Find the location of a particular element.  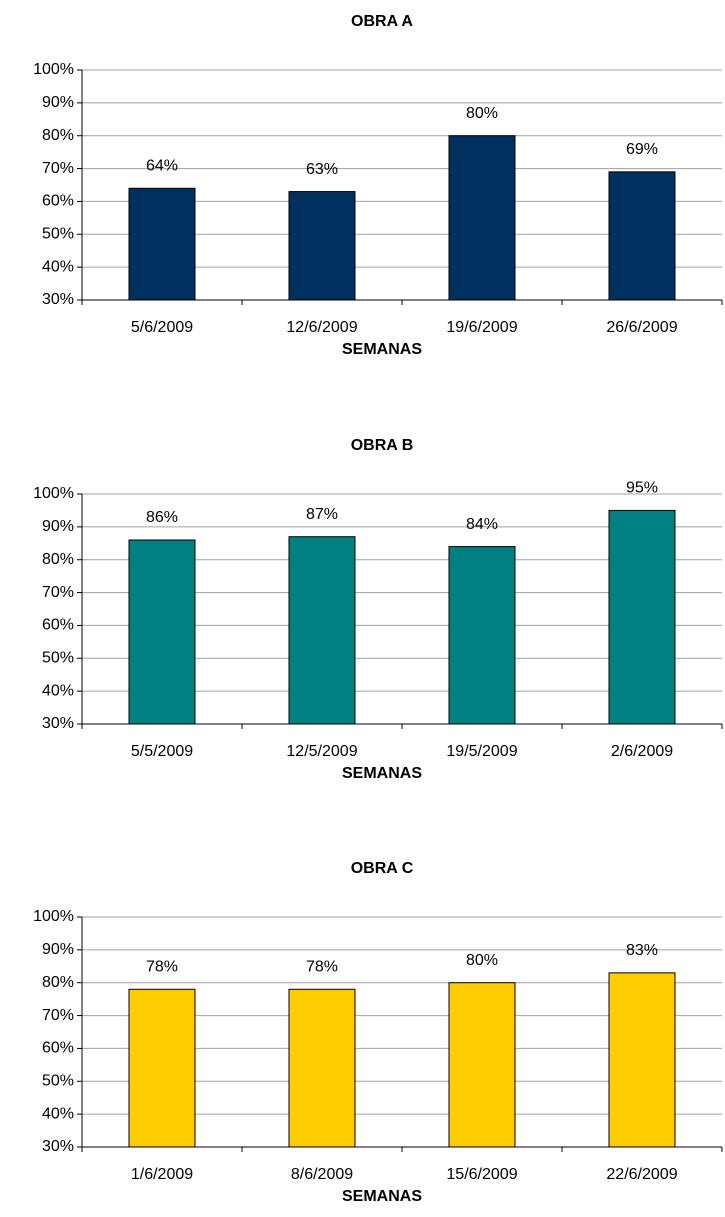

x-tick-label: 12/5/2009 is located at coordinates (321, 751).